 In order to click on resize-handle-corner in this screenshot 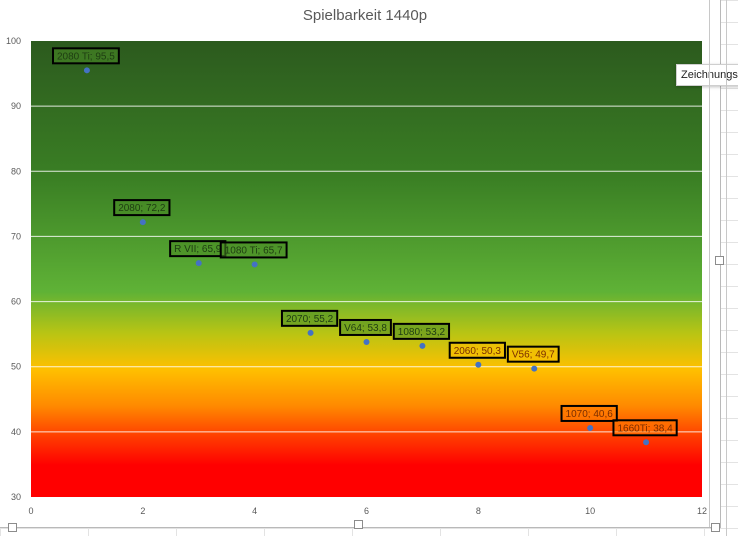, I will do `click(715, 527)`.